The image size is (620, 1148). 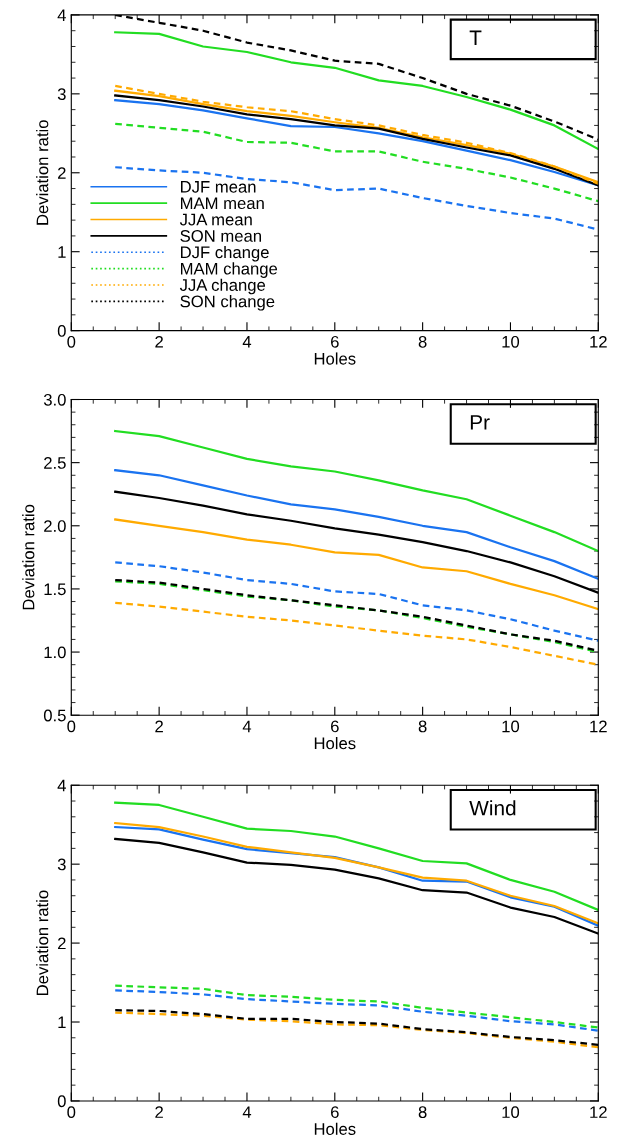 I want to click on text: Pr, so click(x=480, y=422).